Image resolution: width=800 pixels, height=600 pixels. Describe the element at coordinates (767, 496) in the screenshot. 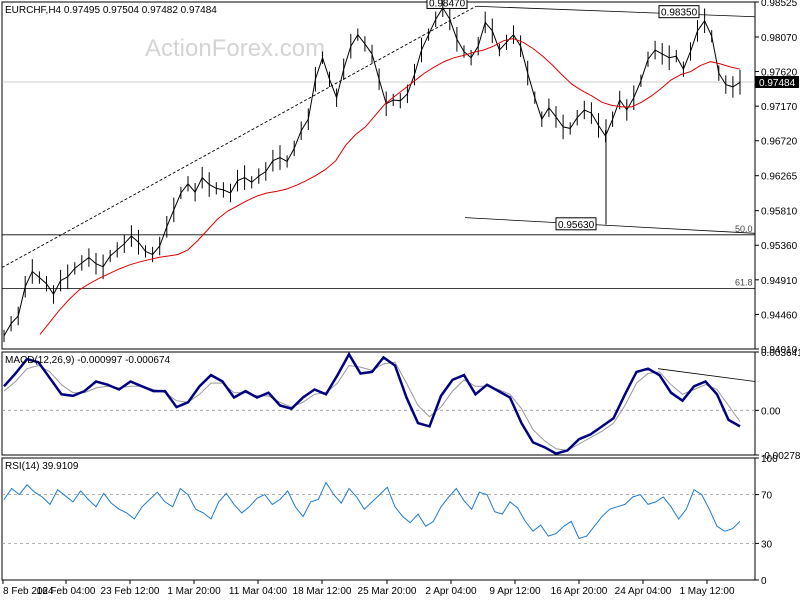

I see `rsi-ytick-label: 70` at that location.